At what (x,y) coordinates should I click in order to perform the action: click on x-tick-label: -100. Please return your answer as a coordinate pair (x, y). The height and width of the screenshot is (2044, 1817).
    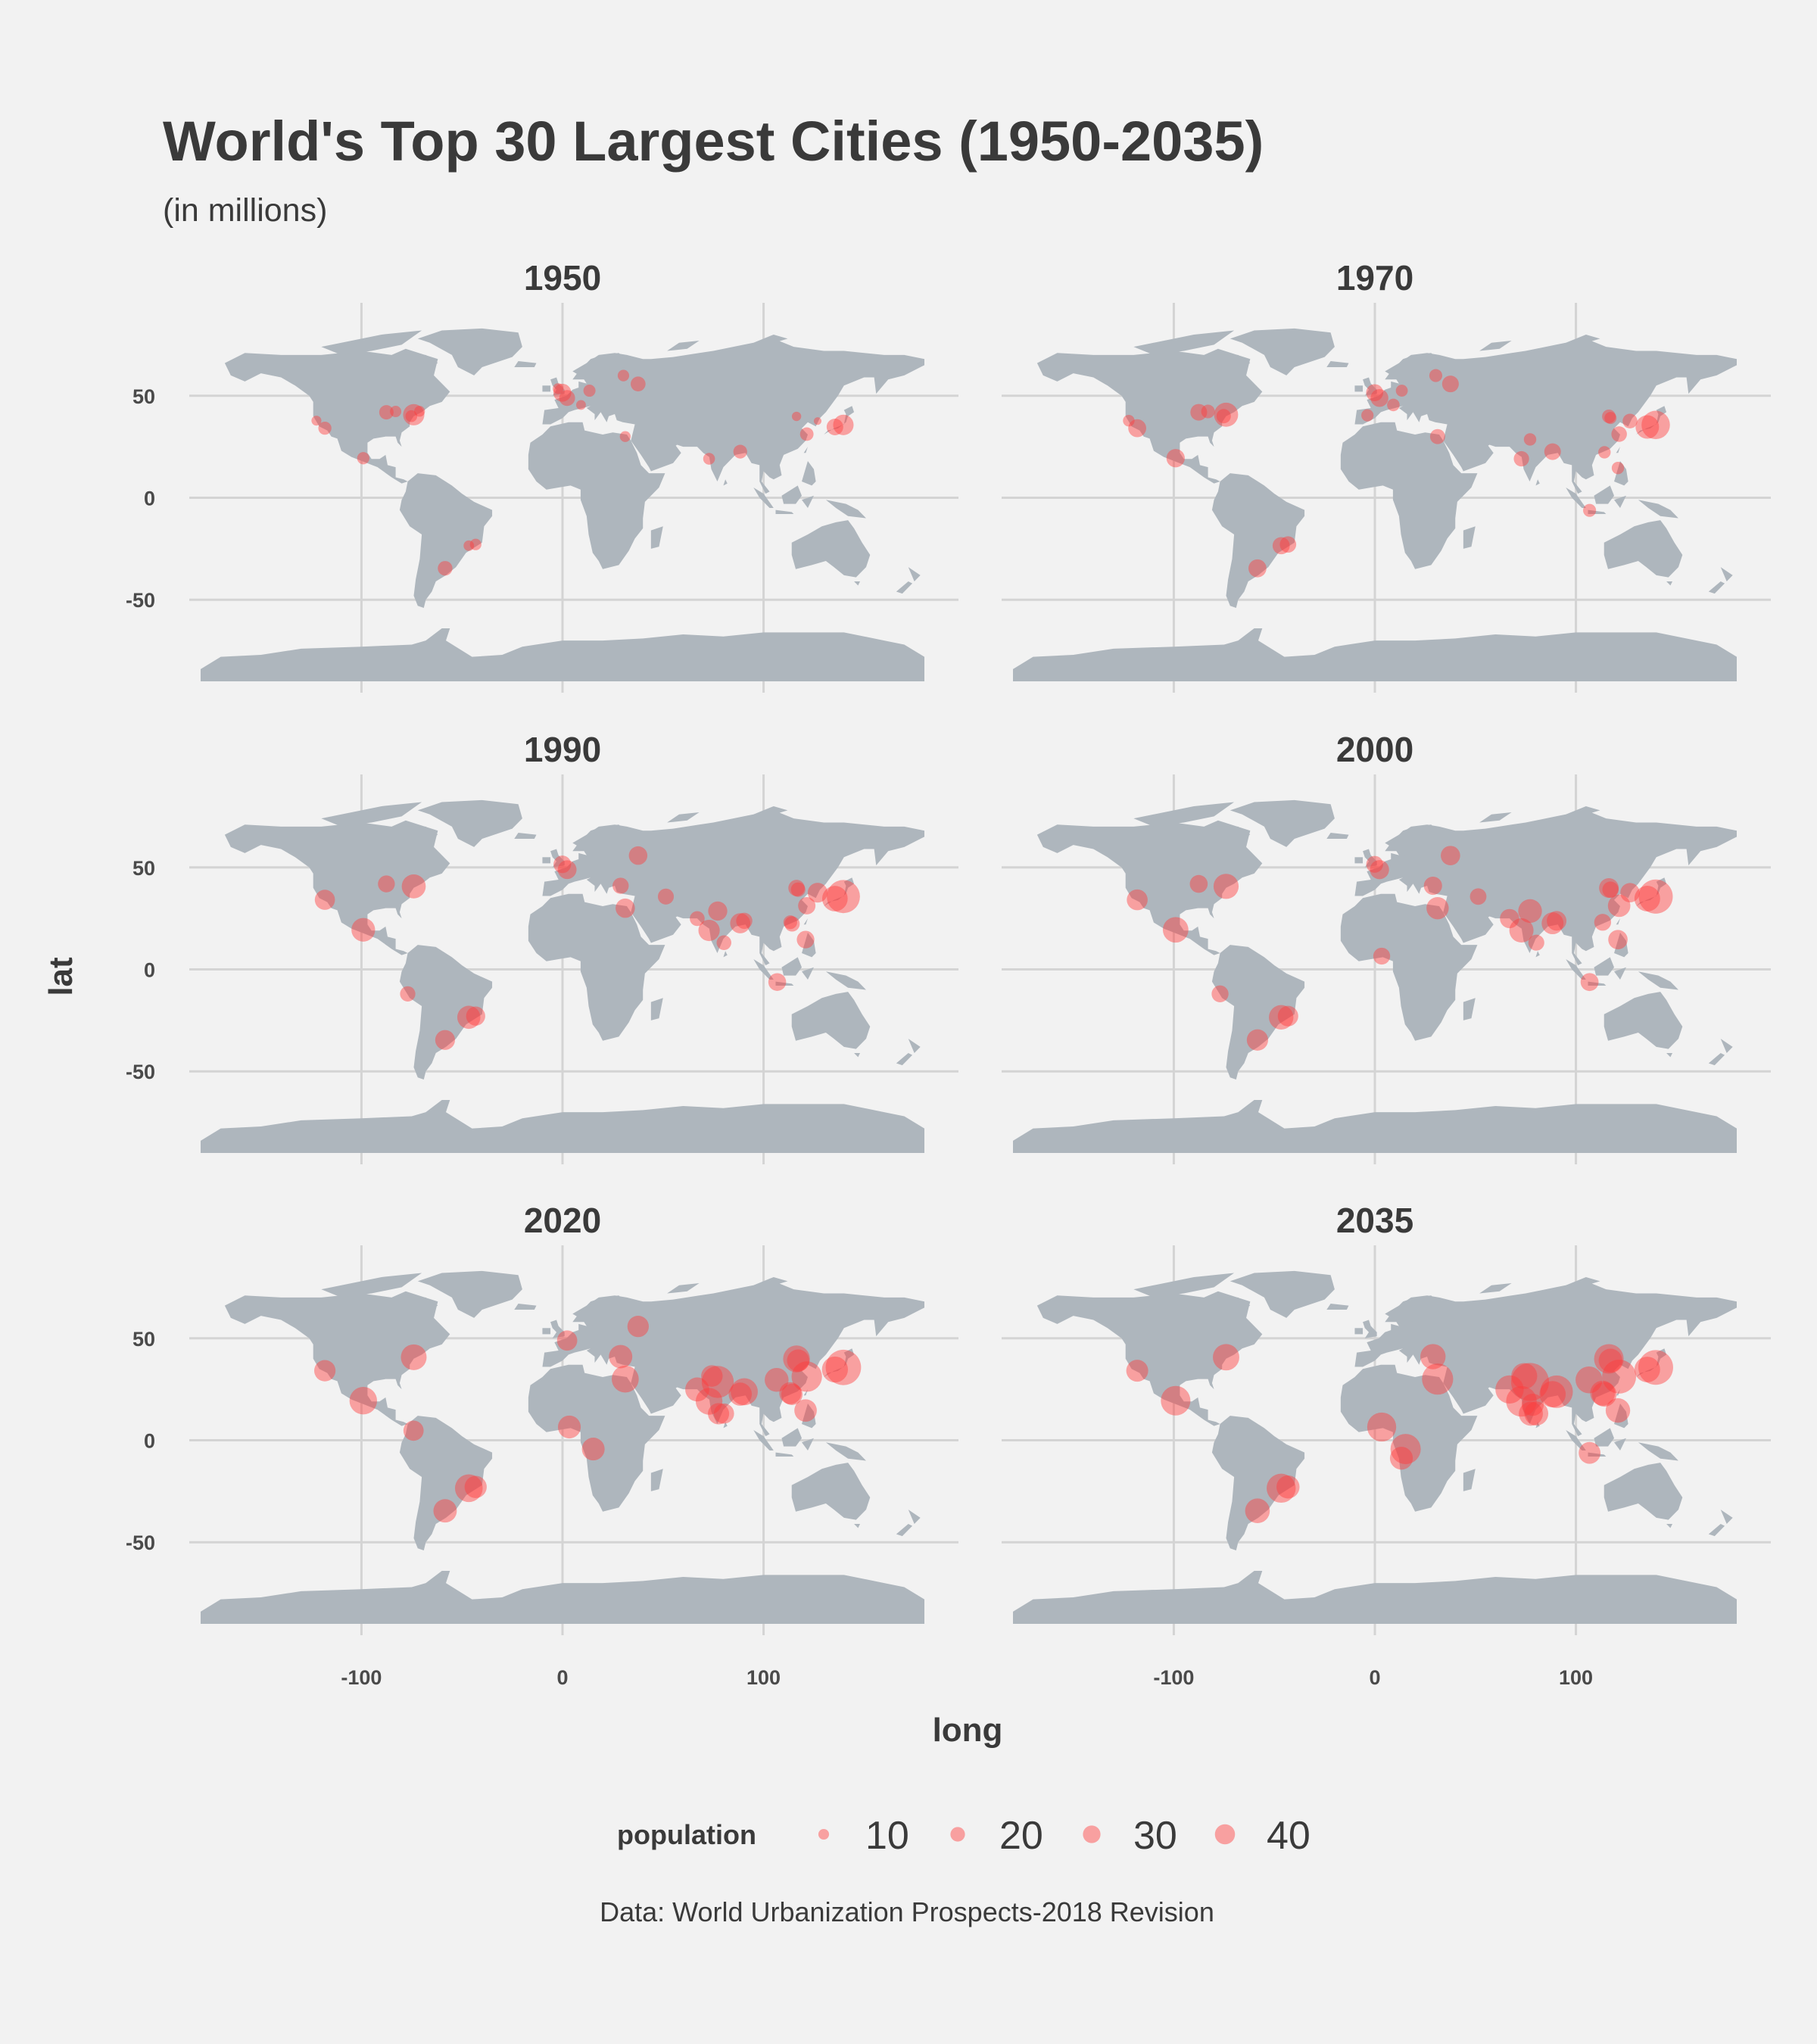
    Looking at the image, I should click on (1173, 1677).